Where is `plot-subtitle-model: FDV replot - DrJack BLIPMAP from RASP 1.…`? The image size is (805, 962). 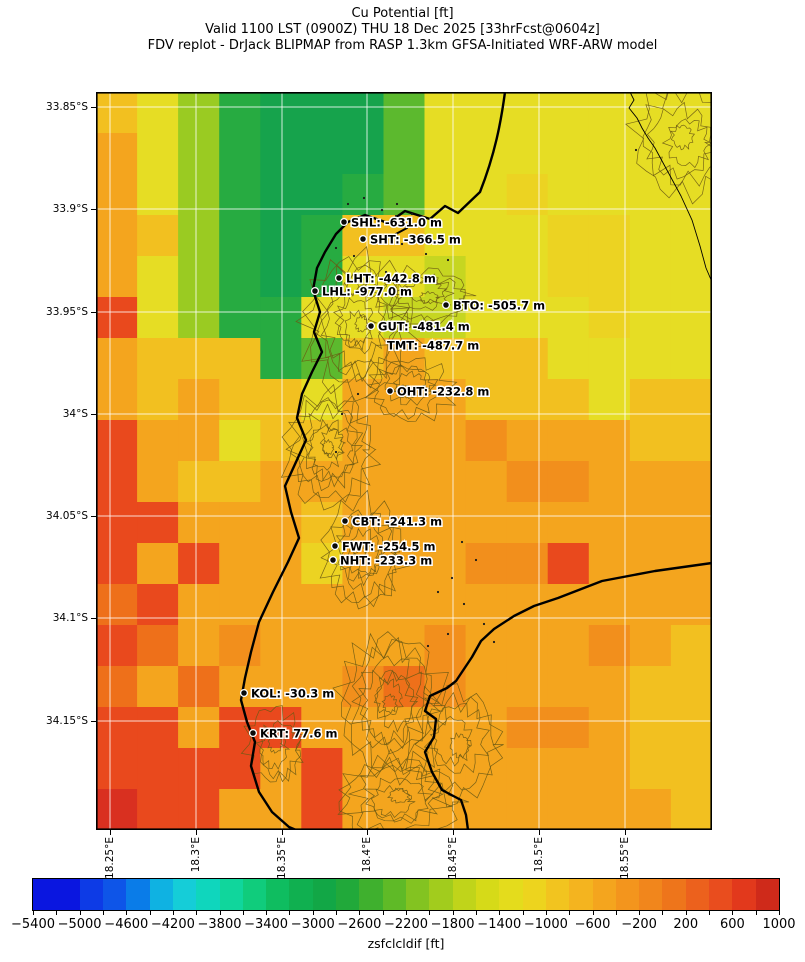
plot-subtitle-model: FDV replot - DrJack BLIPMAP from RASP 1.… is located at coordinates (402, 45).